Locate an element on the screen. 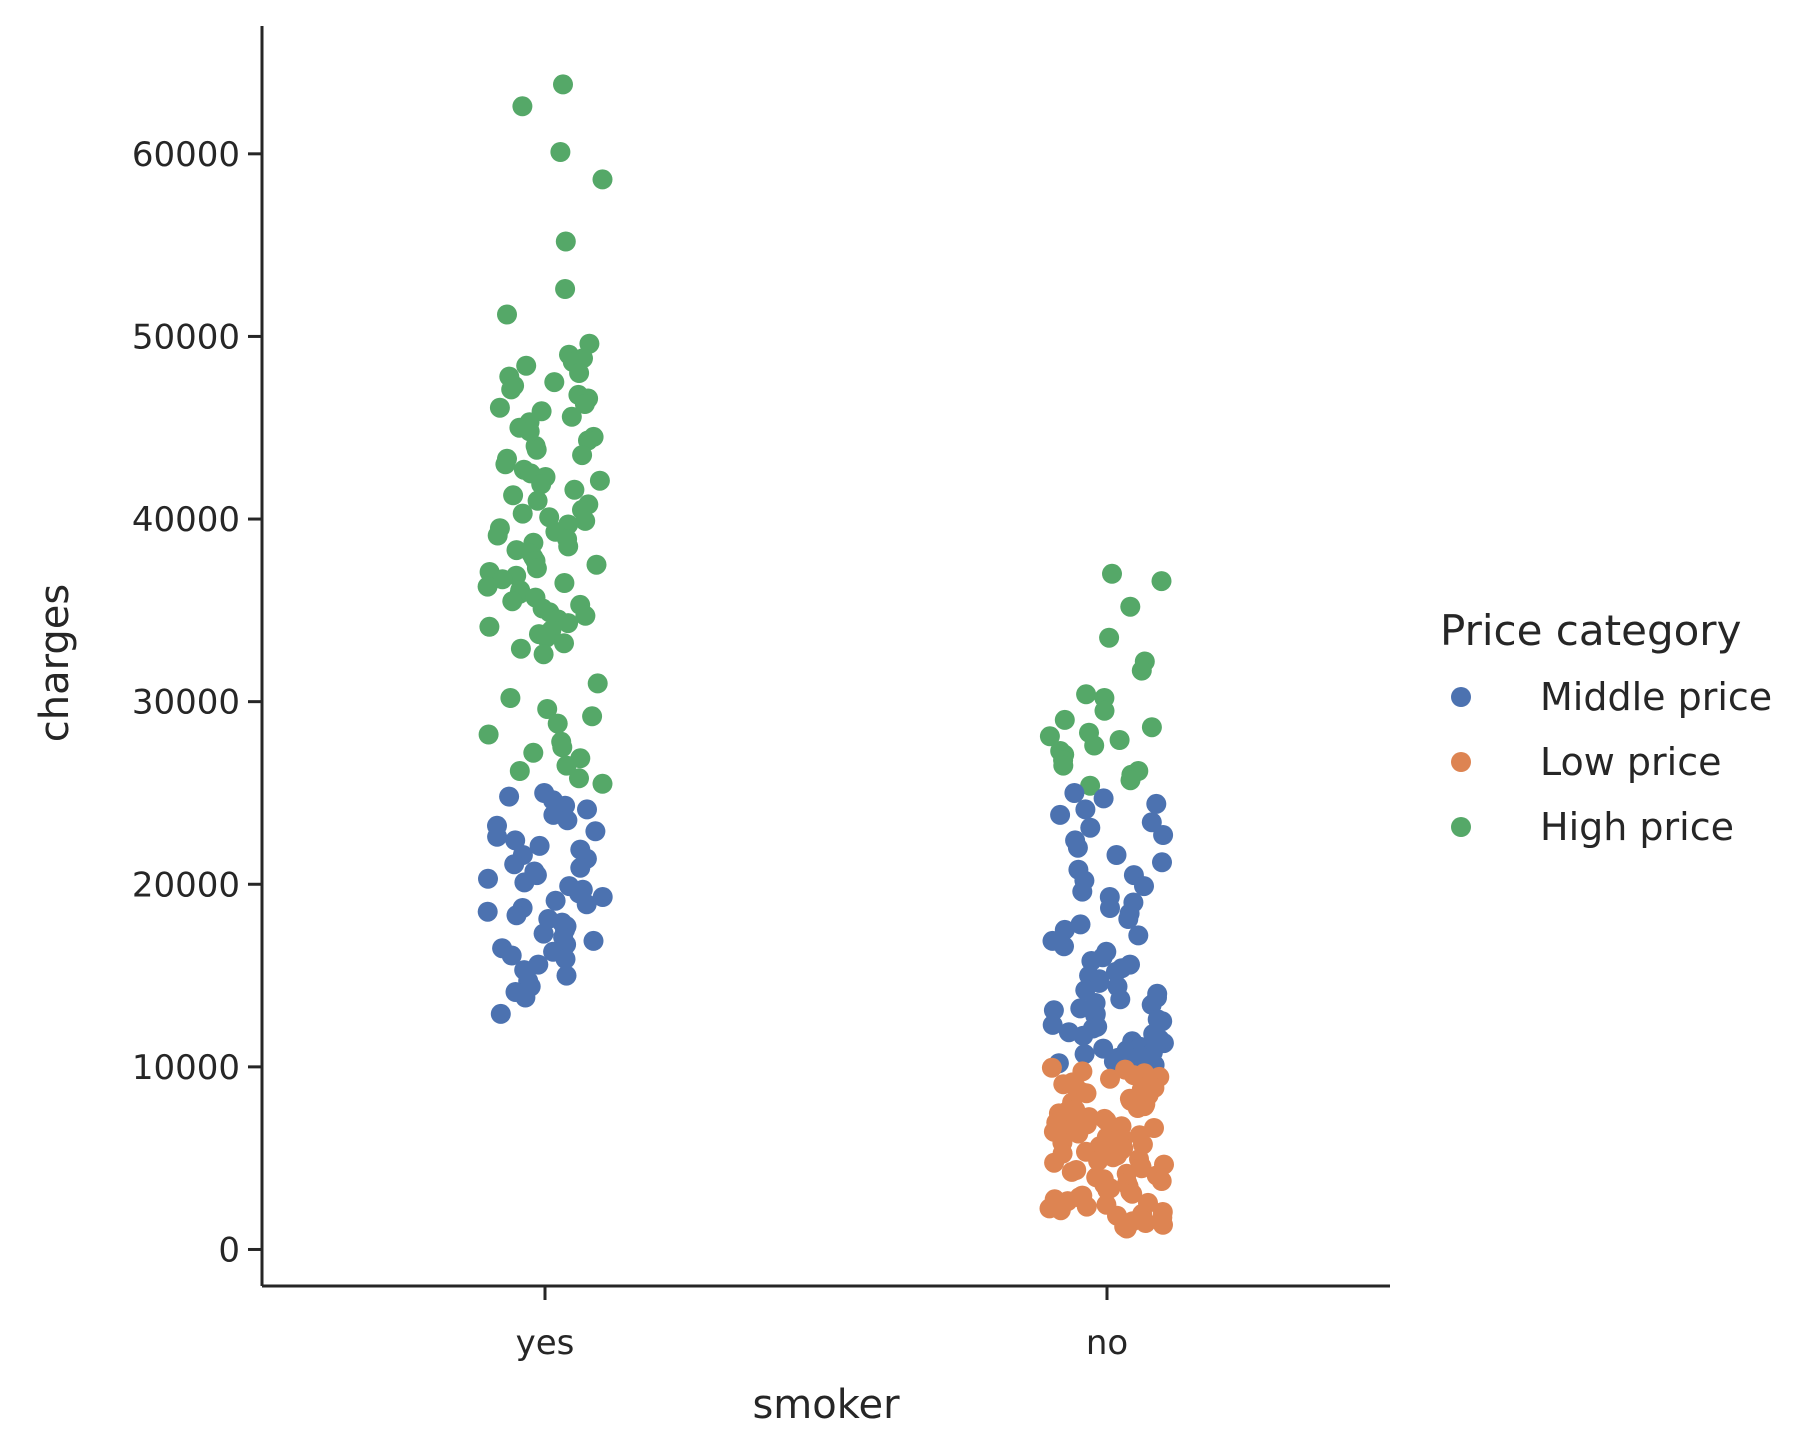  y-axis-title: charges is located at coordinates (55, 663).